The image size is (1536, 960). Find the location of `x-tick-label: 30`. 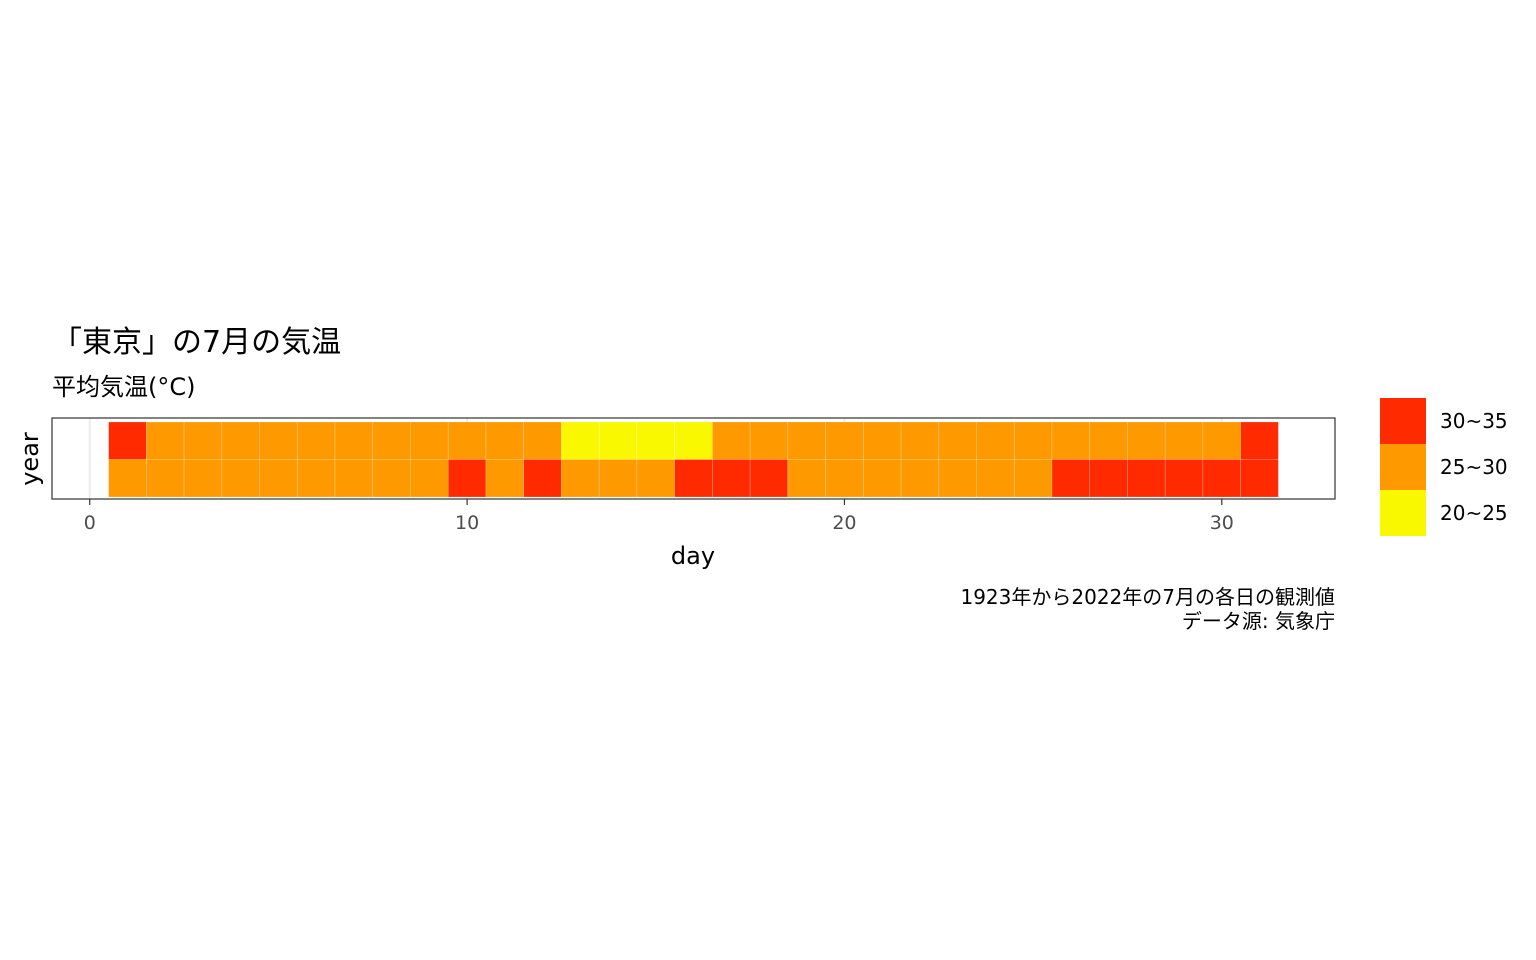

x-tick-label: 30 is located at coordinates (1222, 523).